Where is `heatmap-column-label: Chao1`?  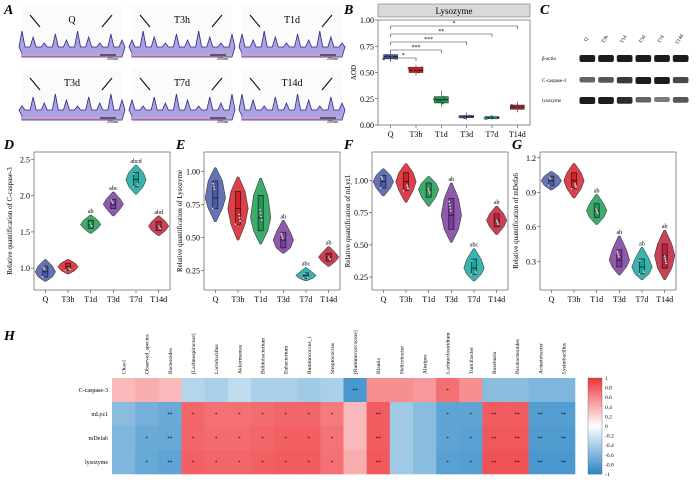
heatmap-column-label: Chao1 is located at coordinates (125, 366).